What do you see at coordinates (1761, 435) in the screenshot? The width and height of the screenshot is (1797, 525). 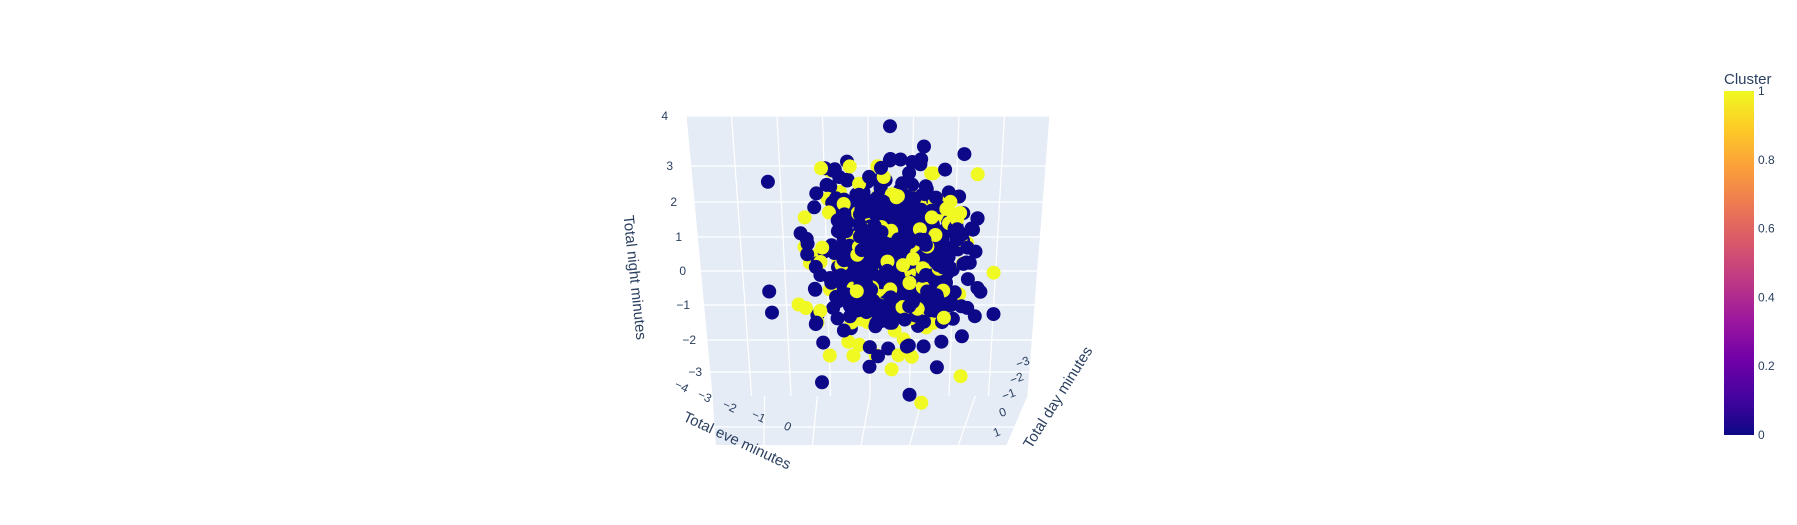 I see `colorbar-tick-label: 0` at bounding box center [1761, 435].